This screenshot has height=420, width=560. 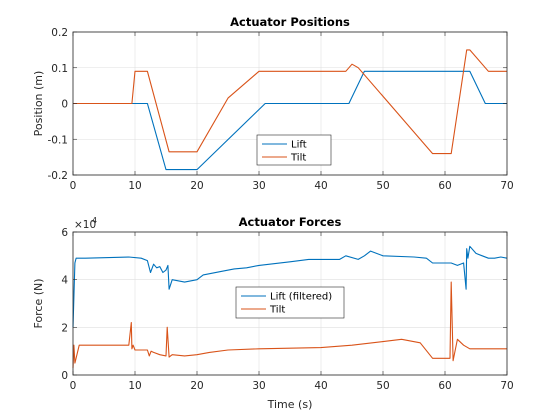 What do you see at coordinates (64, 281) in the screenshot?
I see `y-tick-label: 4` at bounding box center [64, 281].